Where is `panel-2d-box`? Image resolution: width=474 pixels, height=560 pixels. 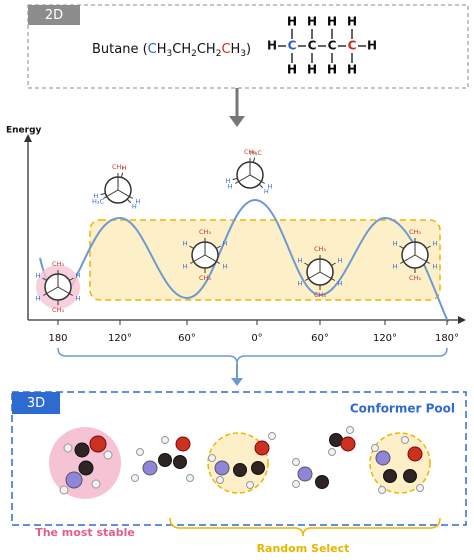
panel-2d-box is located at coordinates (248, 46).